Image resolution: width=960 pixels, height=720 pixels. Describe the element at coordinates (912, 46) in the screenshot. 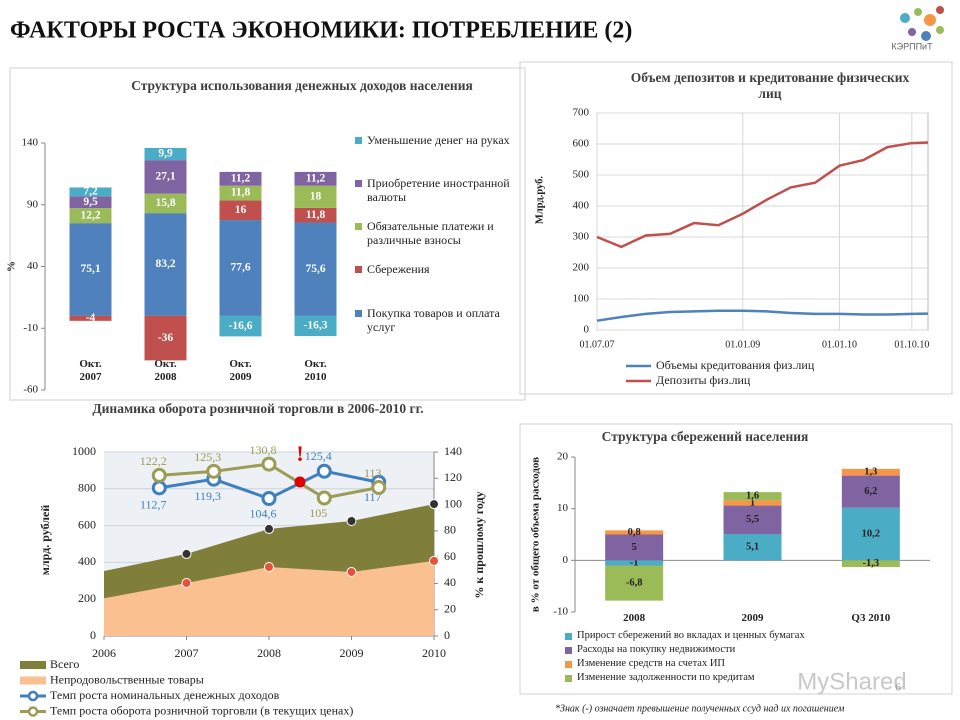

I see `logo-text: КЭРППиТ` at that location.